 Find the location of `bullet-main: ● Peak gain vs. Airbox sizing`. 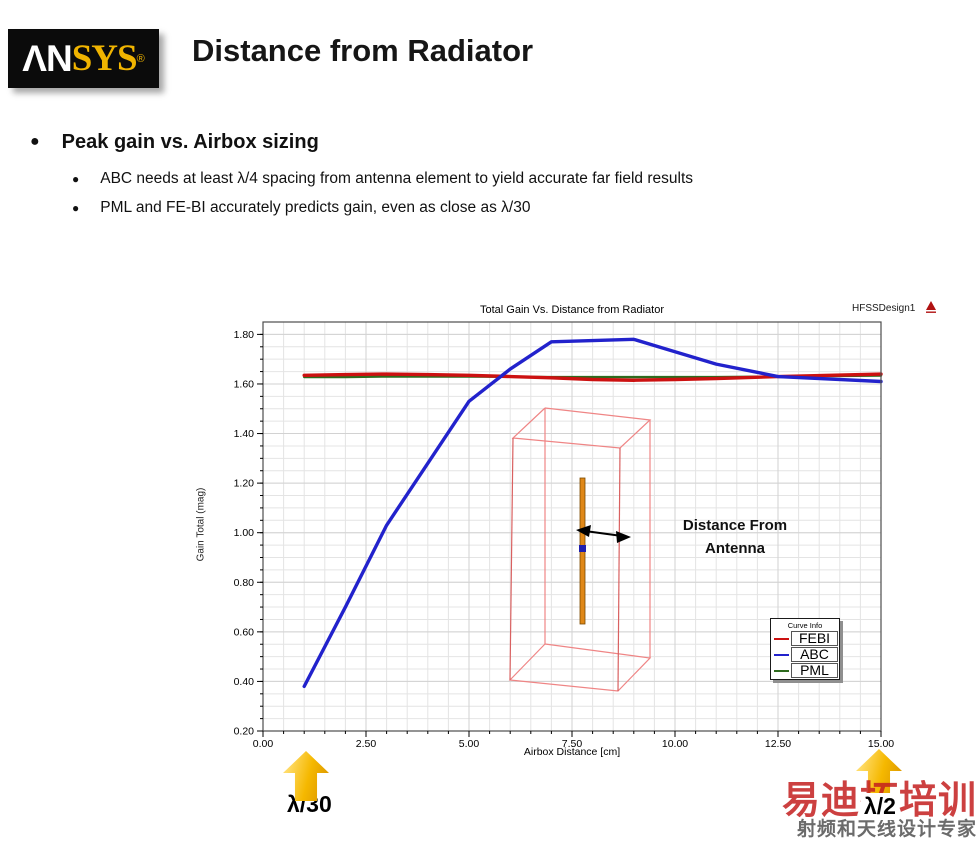

bullet-main: ● Peak gain vs. Airbox sizing is located at coordinates (174, 142).